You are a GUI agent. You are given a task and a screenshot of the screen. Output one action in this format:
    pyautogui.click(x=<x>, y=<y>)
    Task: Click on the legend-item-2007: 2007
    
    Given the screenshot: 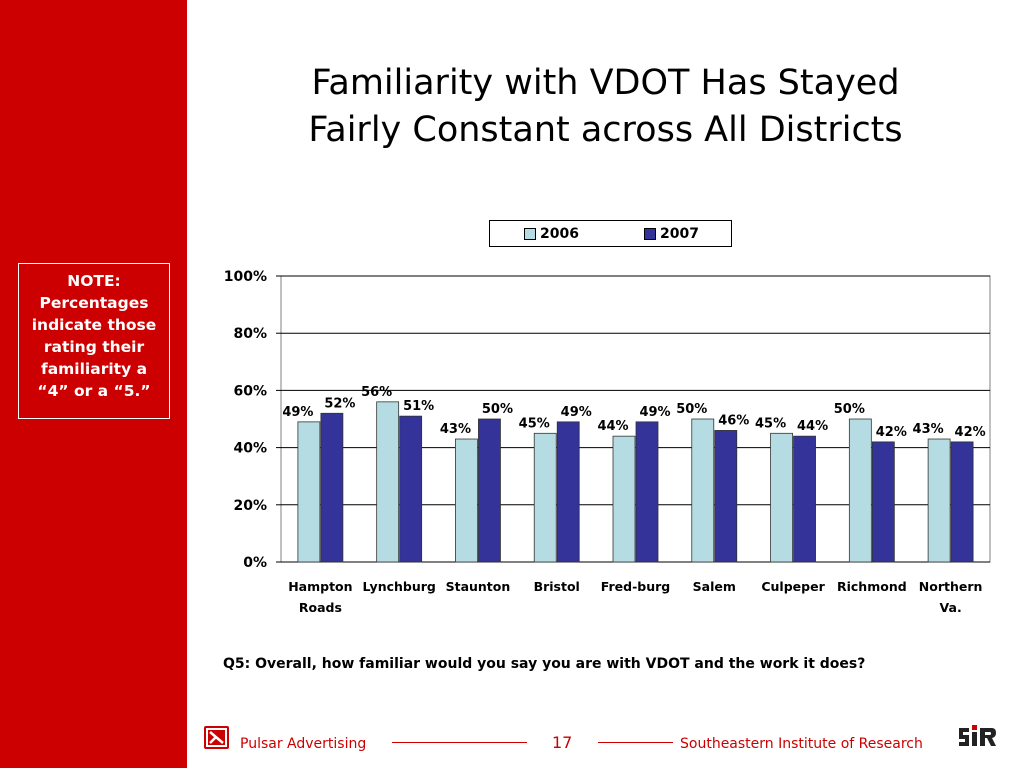 What is the action you would take?
    pyautogui.click(x=671, y=234)
    